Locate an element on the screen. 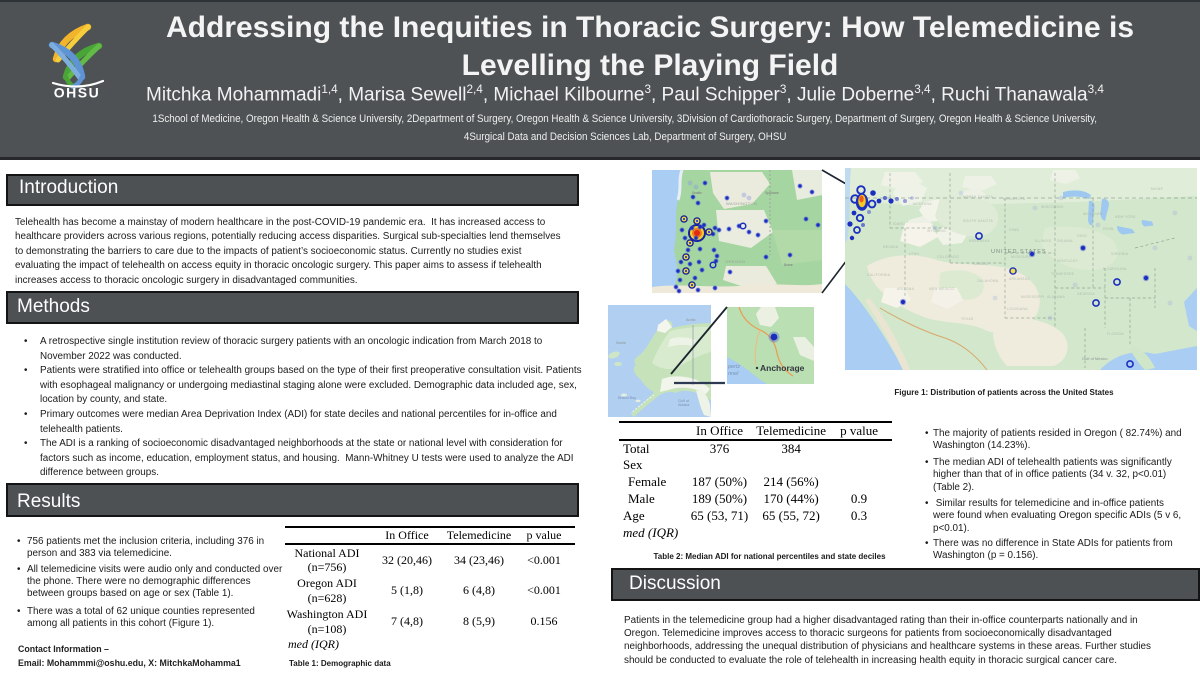 The width and height of the screenshot is (1200, 675). svg-text: NEVADA is located at coordinates (891, 247).